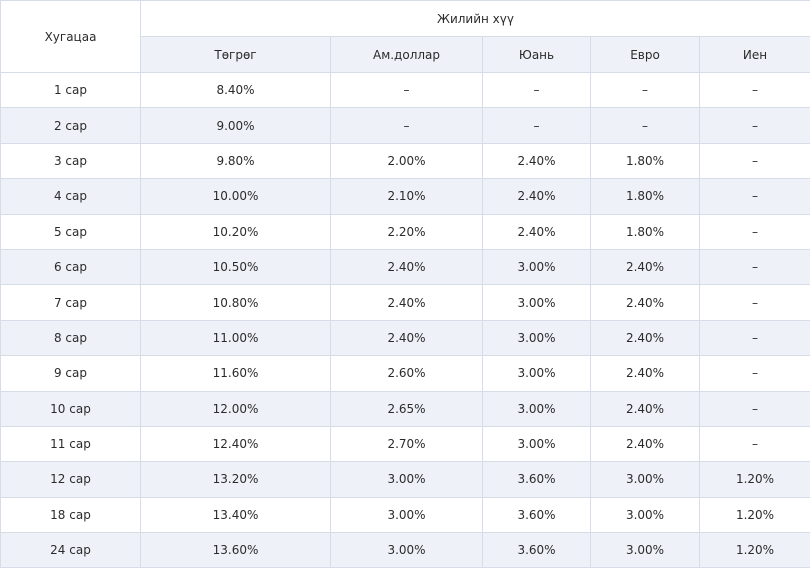 The width and height of the screenshot is (810, 582). I want to click on rate-cell: 8.40%, so click(235, 90).